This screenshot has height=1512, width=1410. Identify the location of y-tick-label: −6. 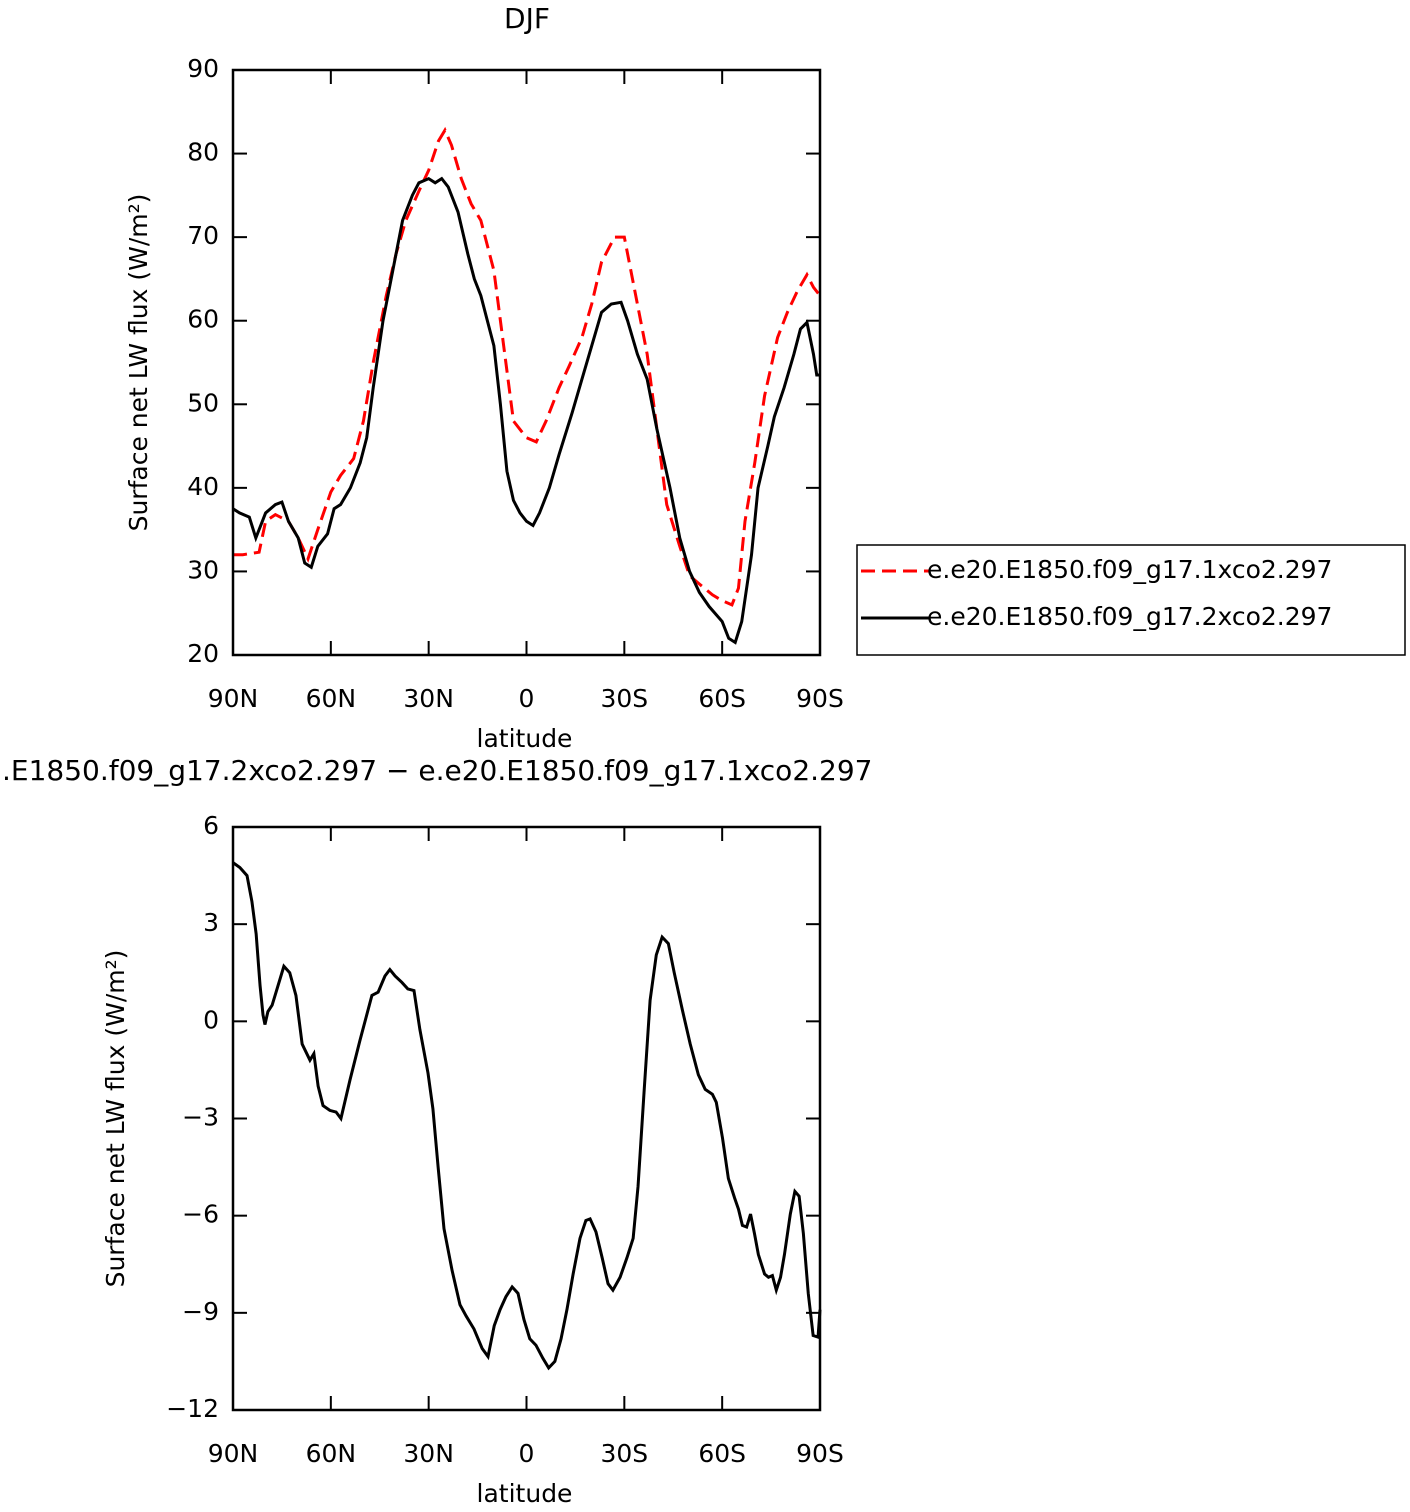
(200, 1214).